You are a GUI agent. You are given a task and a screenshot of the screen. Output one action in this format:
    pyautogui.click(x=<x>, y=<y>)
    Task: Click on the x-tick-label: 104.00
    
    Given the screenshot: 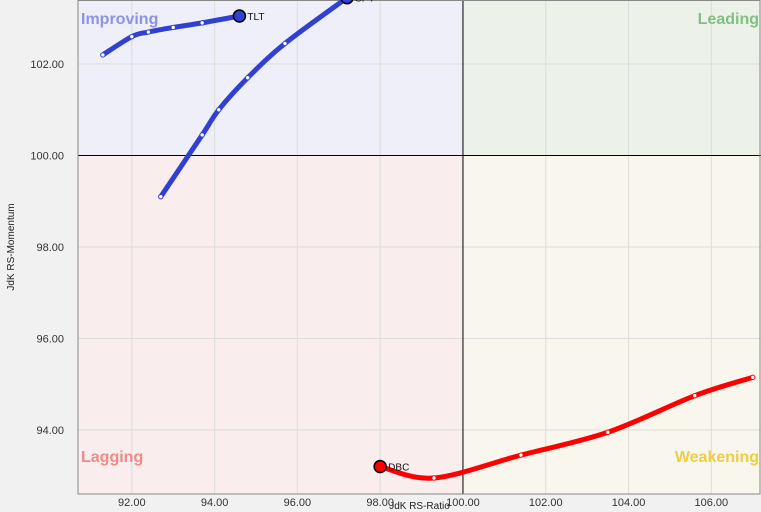 What is the action you would take?
    pyautogui.click(x=629, y=503)
    